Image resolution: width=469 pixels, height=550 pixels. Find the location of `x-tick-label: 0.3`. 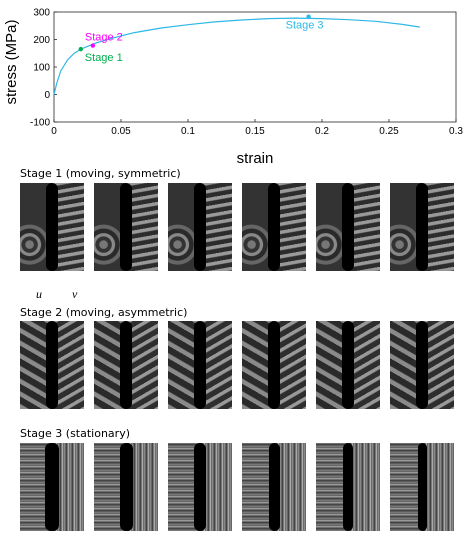

x-tick-label: 0.3 is located at coordinates (456, 131).